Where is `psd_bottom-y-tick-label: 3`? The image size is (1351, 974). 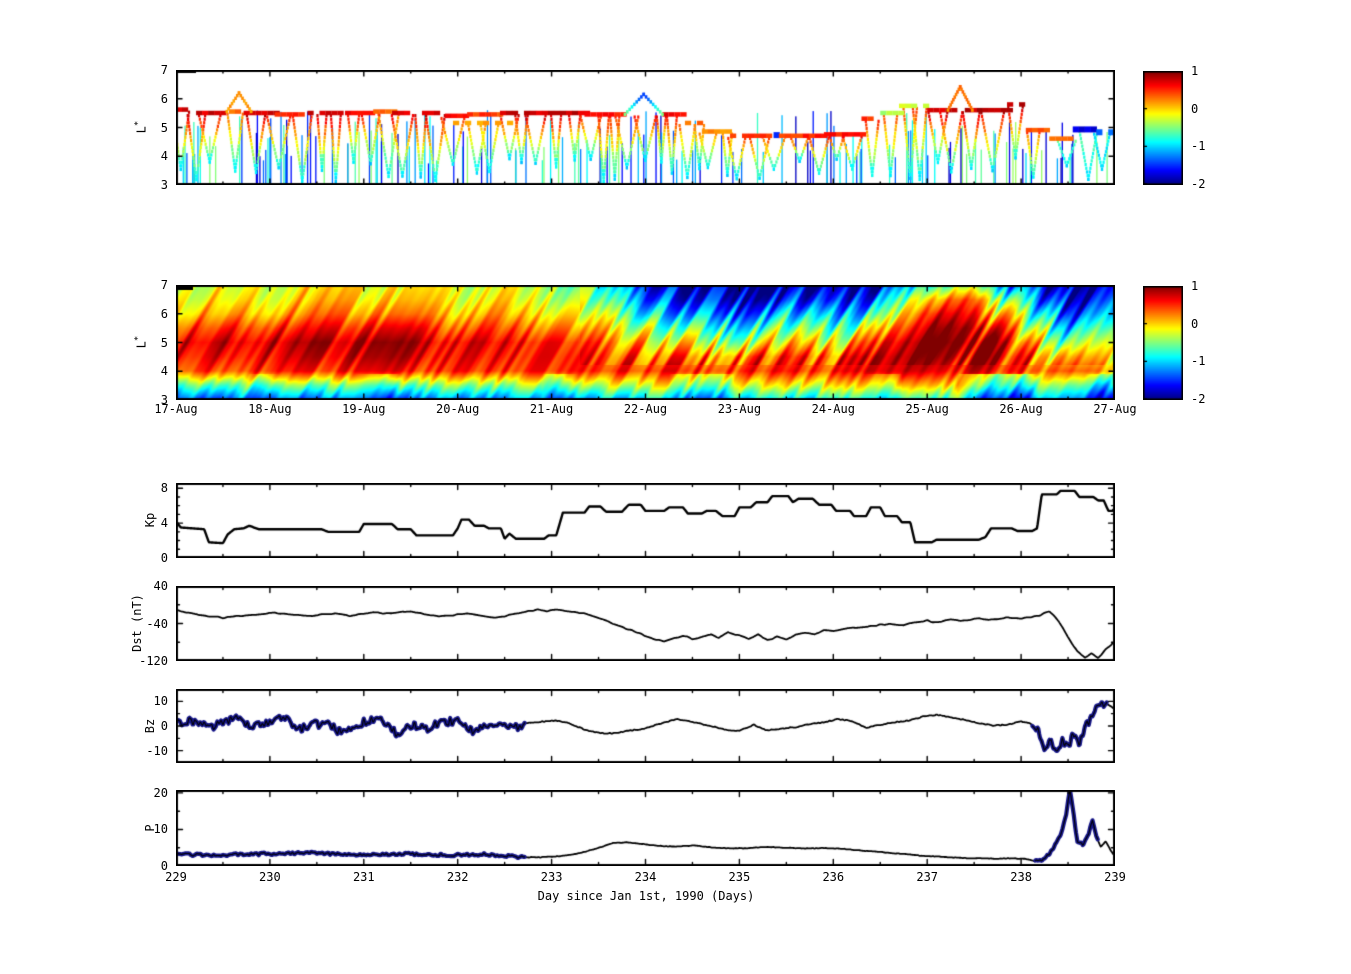
psd_bottom-y-tick-label: 3 is located at coordinates (164, 400).